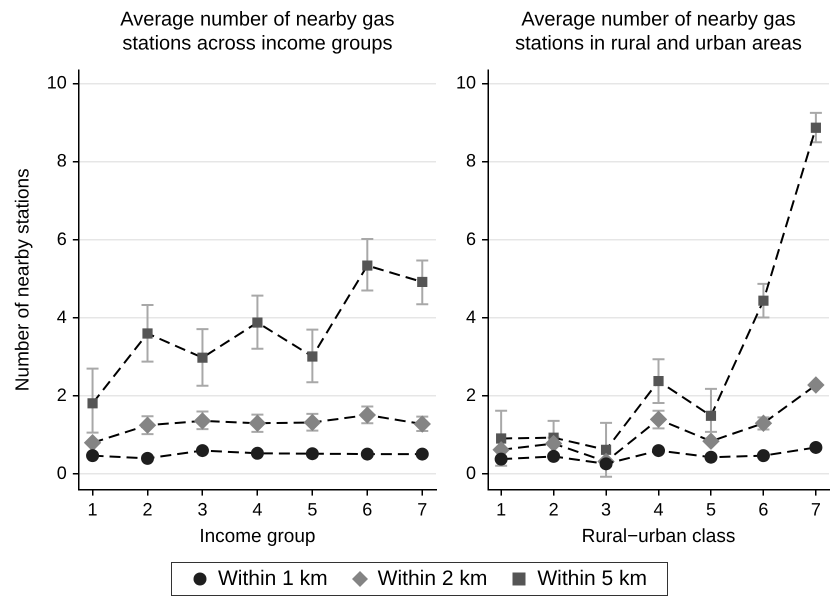 The image size is (839, 599). I want to click on x-axis-title: Income group, so click(257, 536).